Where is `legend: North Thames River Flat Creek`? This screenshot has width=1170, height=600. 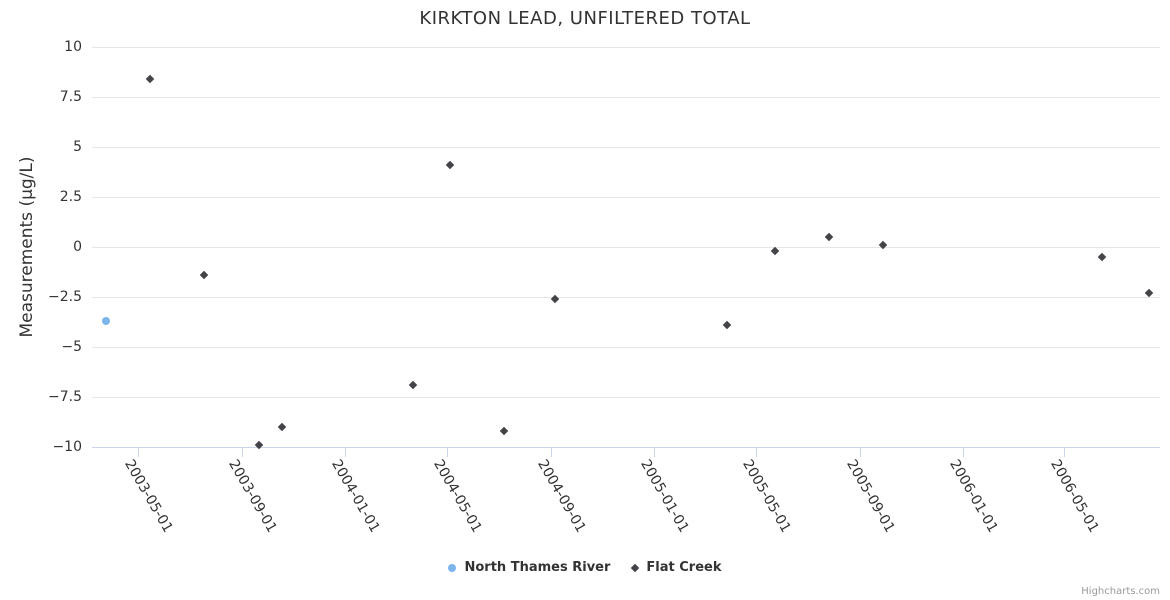 legend: North Thames River Flat Creek is located at coordinates (585, 567).